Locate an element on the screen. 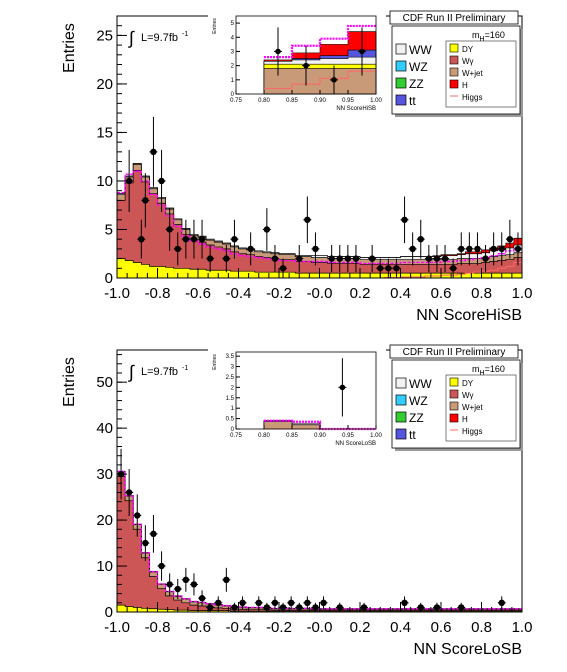 The image size is (567, 672). legend-label-wg: Wγ is located at coordinates (468, 61).